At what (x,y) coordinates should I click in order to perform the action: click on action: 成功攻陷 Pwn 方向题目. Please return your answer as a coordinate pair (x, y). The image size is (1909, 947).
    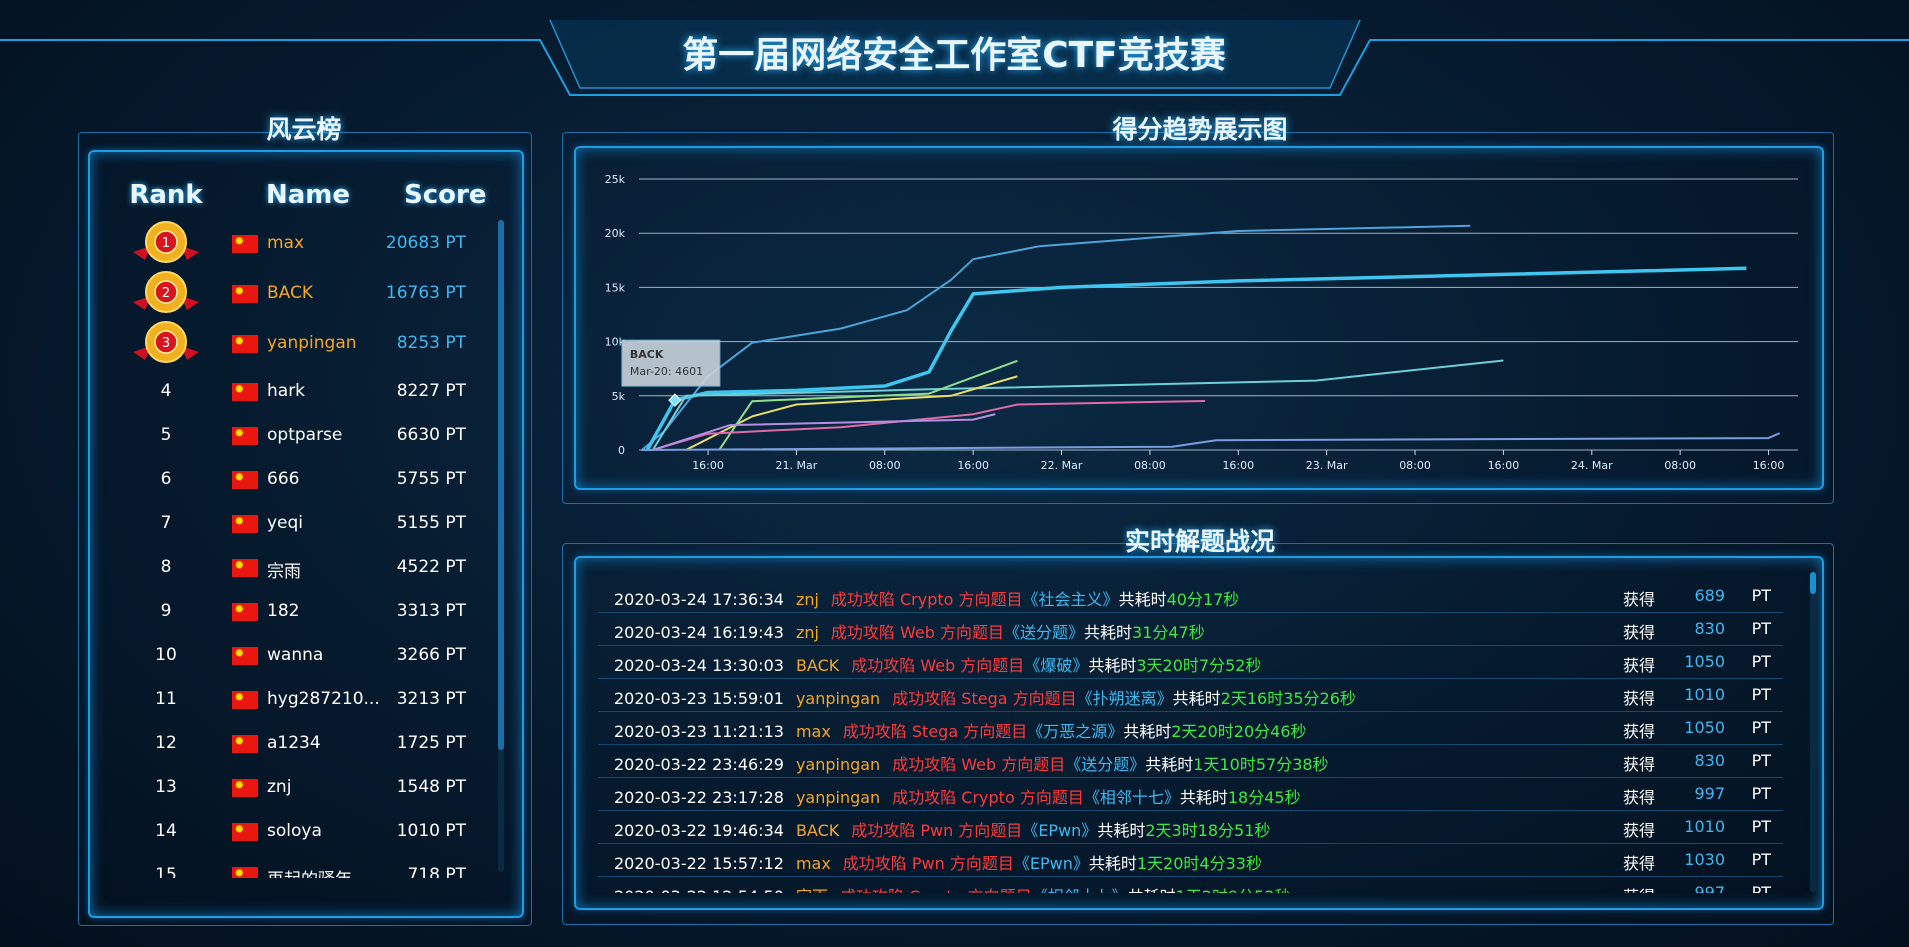
    Looking at the image, I should click on (937, 830).